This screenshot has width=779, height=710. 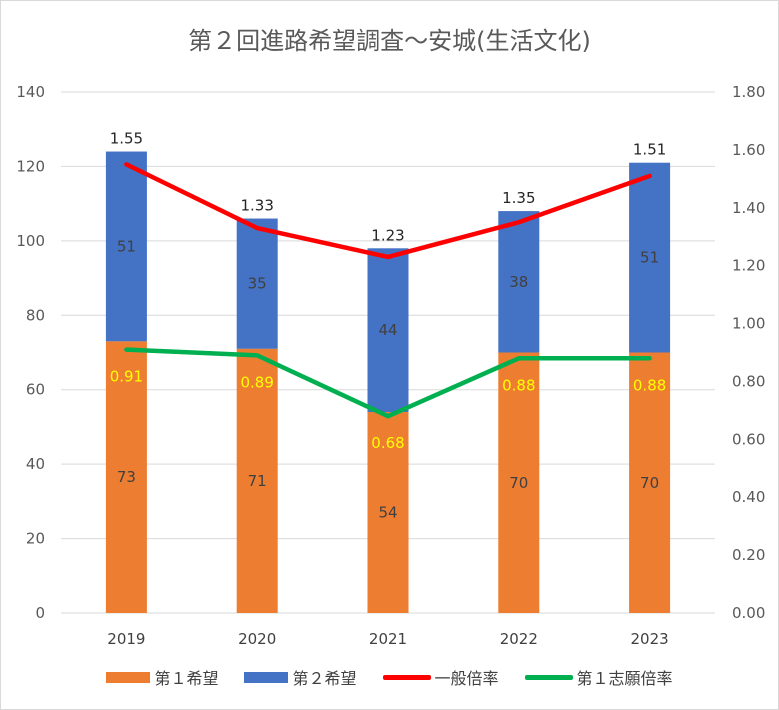 I want to click on legend-item: 一般倍率, so click(x=440, y=677).